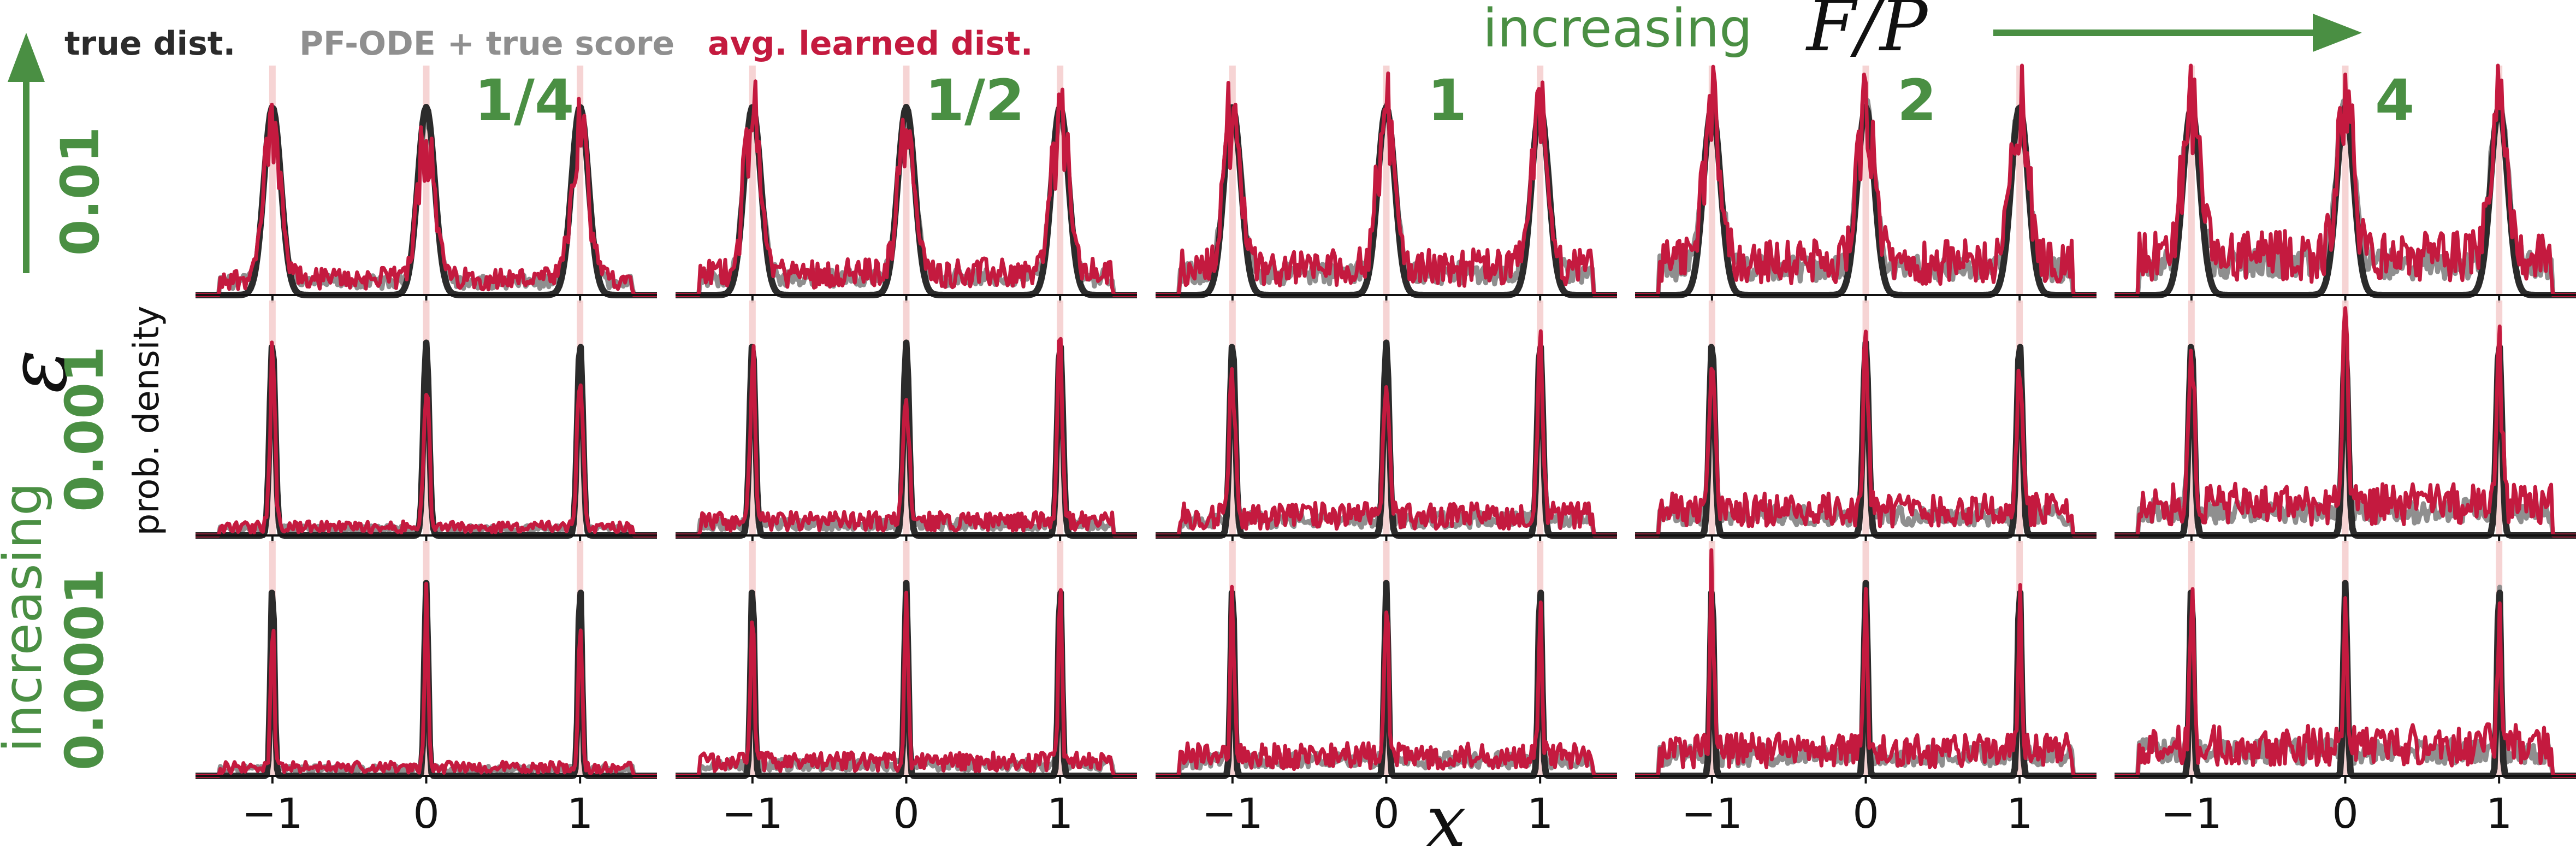 The image size is (2576, 854). Describe the element at coordinates (1446, 817) in the screenshot. I see `x-axis-label: x` at that location.